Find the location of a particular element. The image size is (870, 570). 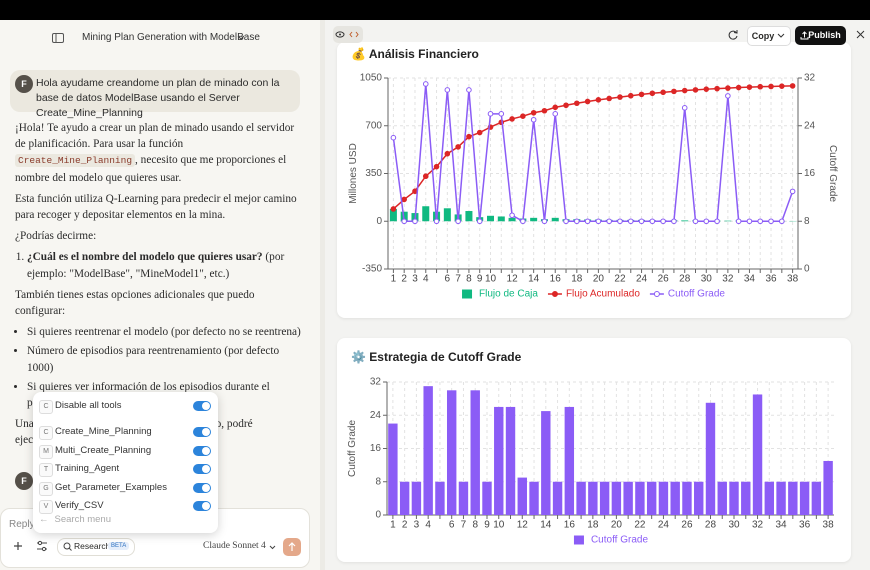

refresh-icon is located at coordinates (733, 35).